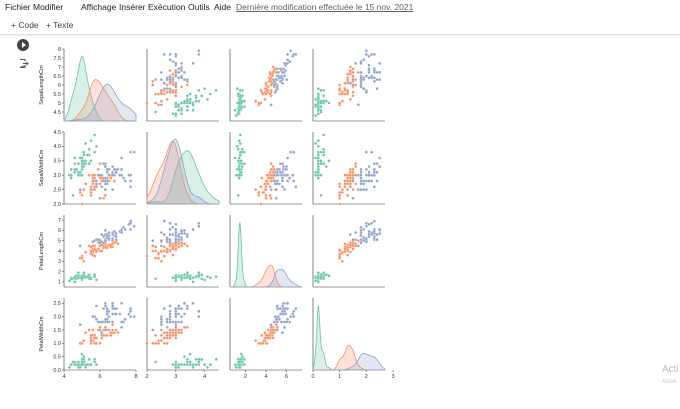  I want to click on add-code-button: + Code, so click(25, 25).